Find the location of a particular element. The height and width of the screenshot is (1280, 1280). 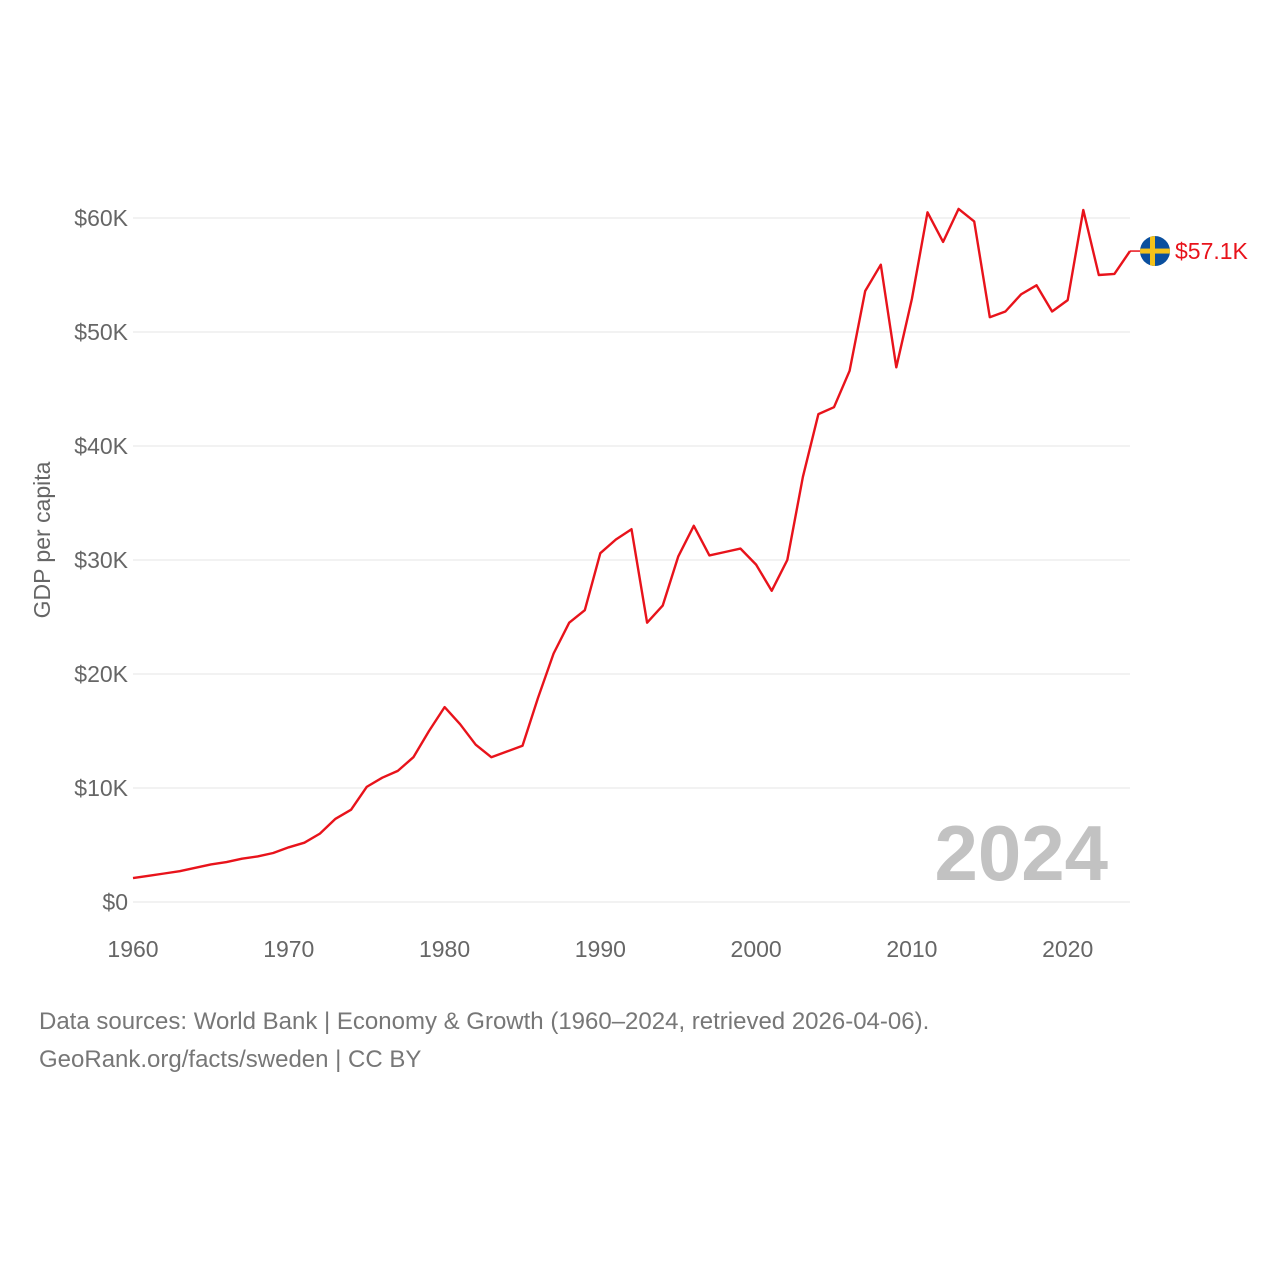

x-tick-label: 2000 is located at coordinates (756, 949).